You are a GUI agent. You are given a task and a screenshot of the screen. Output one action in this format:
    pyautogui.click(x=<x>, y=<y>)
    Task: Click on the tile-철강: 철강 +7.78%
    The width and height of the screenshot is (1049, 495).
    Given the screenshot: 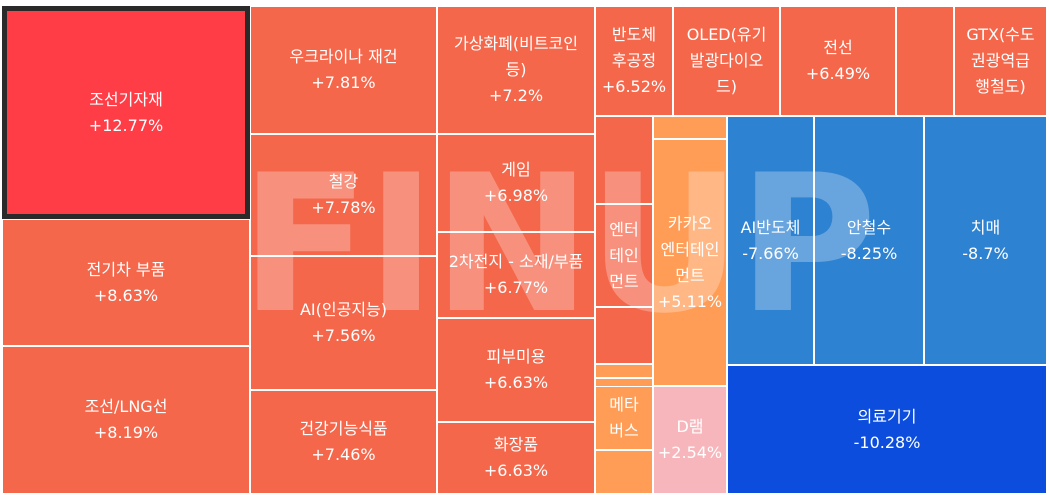 What is the action you would take?
    pyautogui.click(x=343, y=195)
    